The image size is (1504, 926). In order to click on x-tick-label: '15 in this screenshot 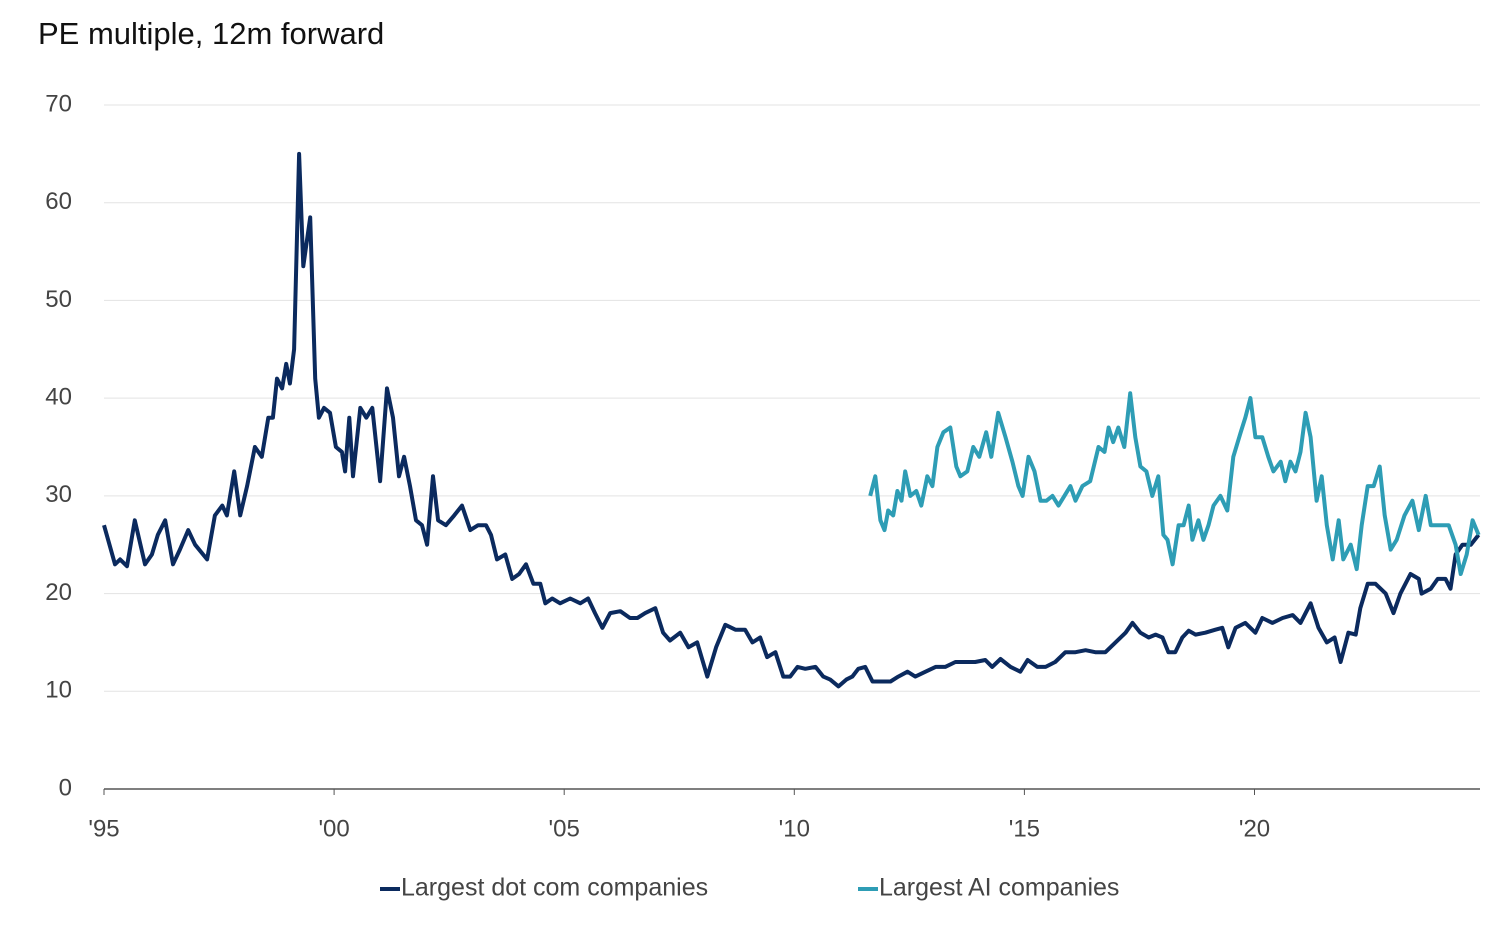, I will do `click(1024, 828)`.